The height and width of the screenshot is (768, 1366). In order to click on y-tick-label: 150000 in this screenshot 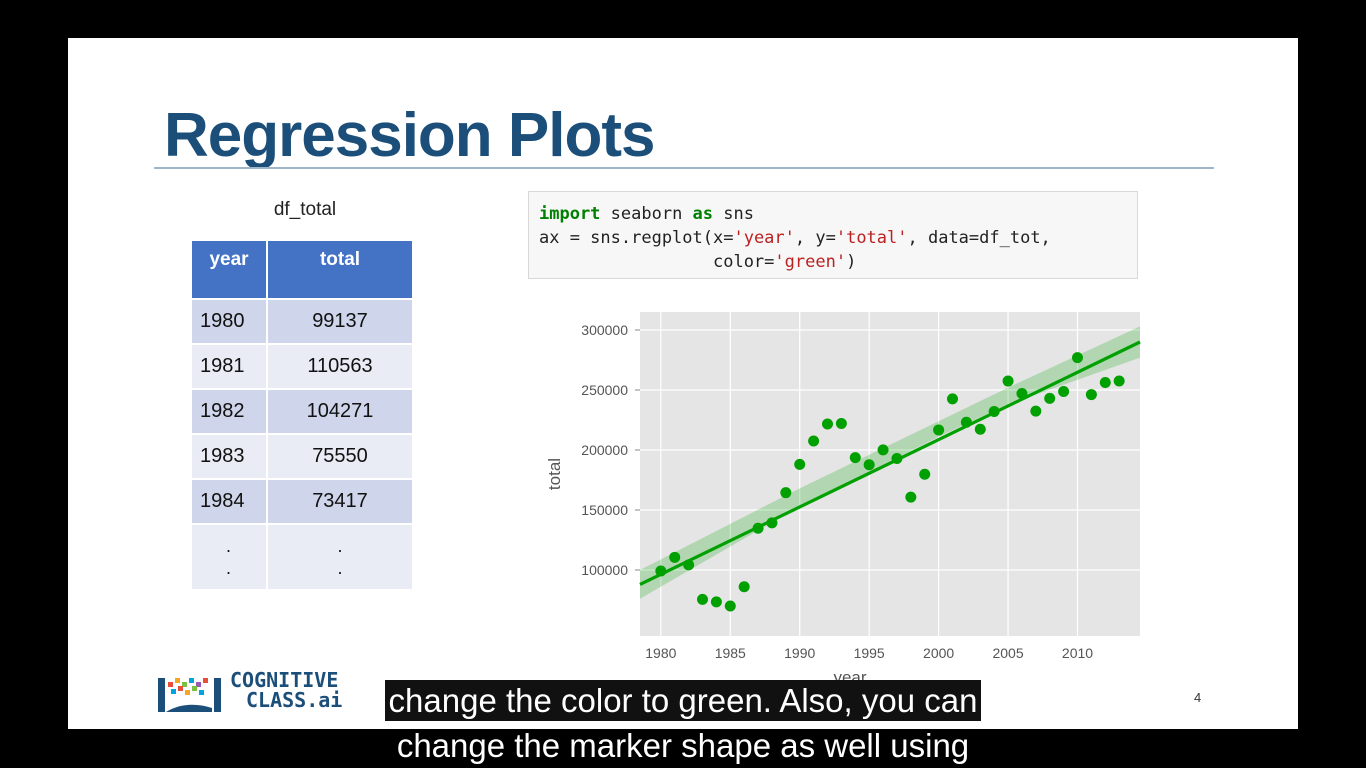, I will do `click(604, 510)`.